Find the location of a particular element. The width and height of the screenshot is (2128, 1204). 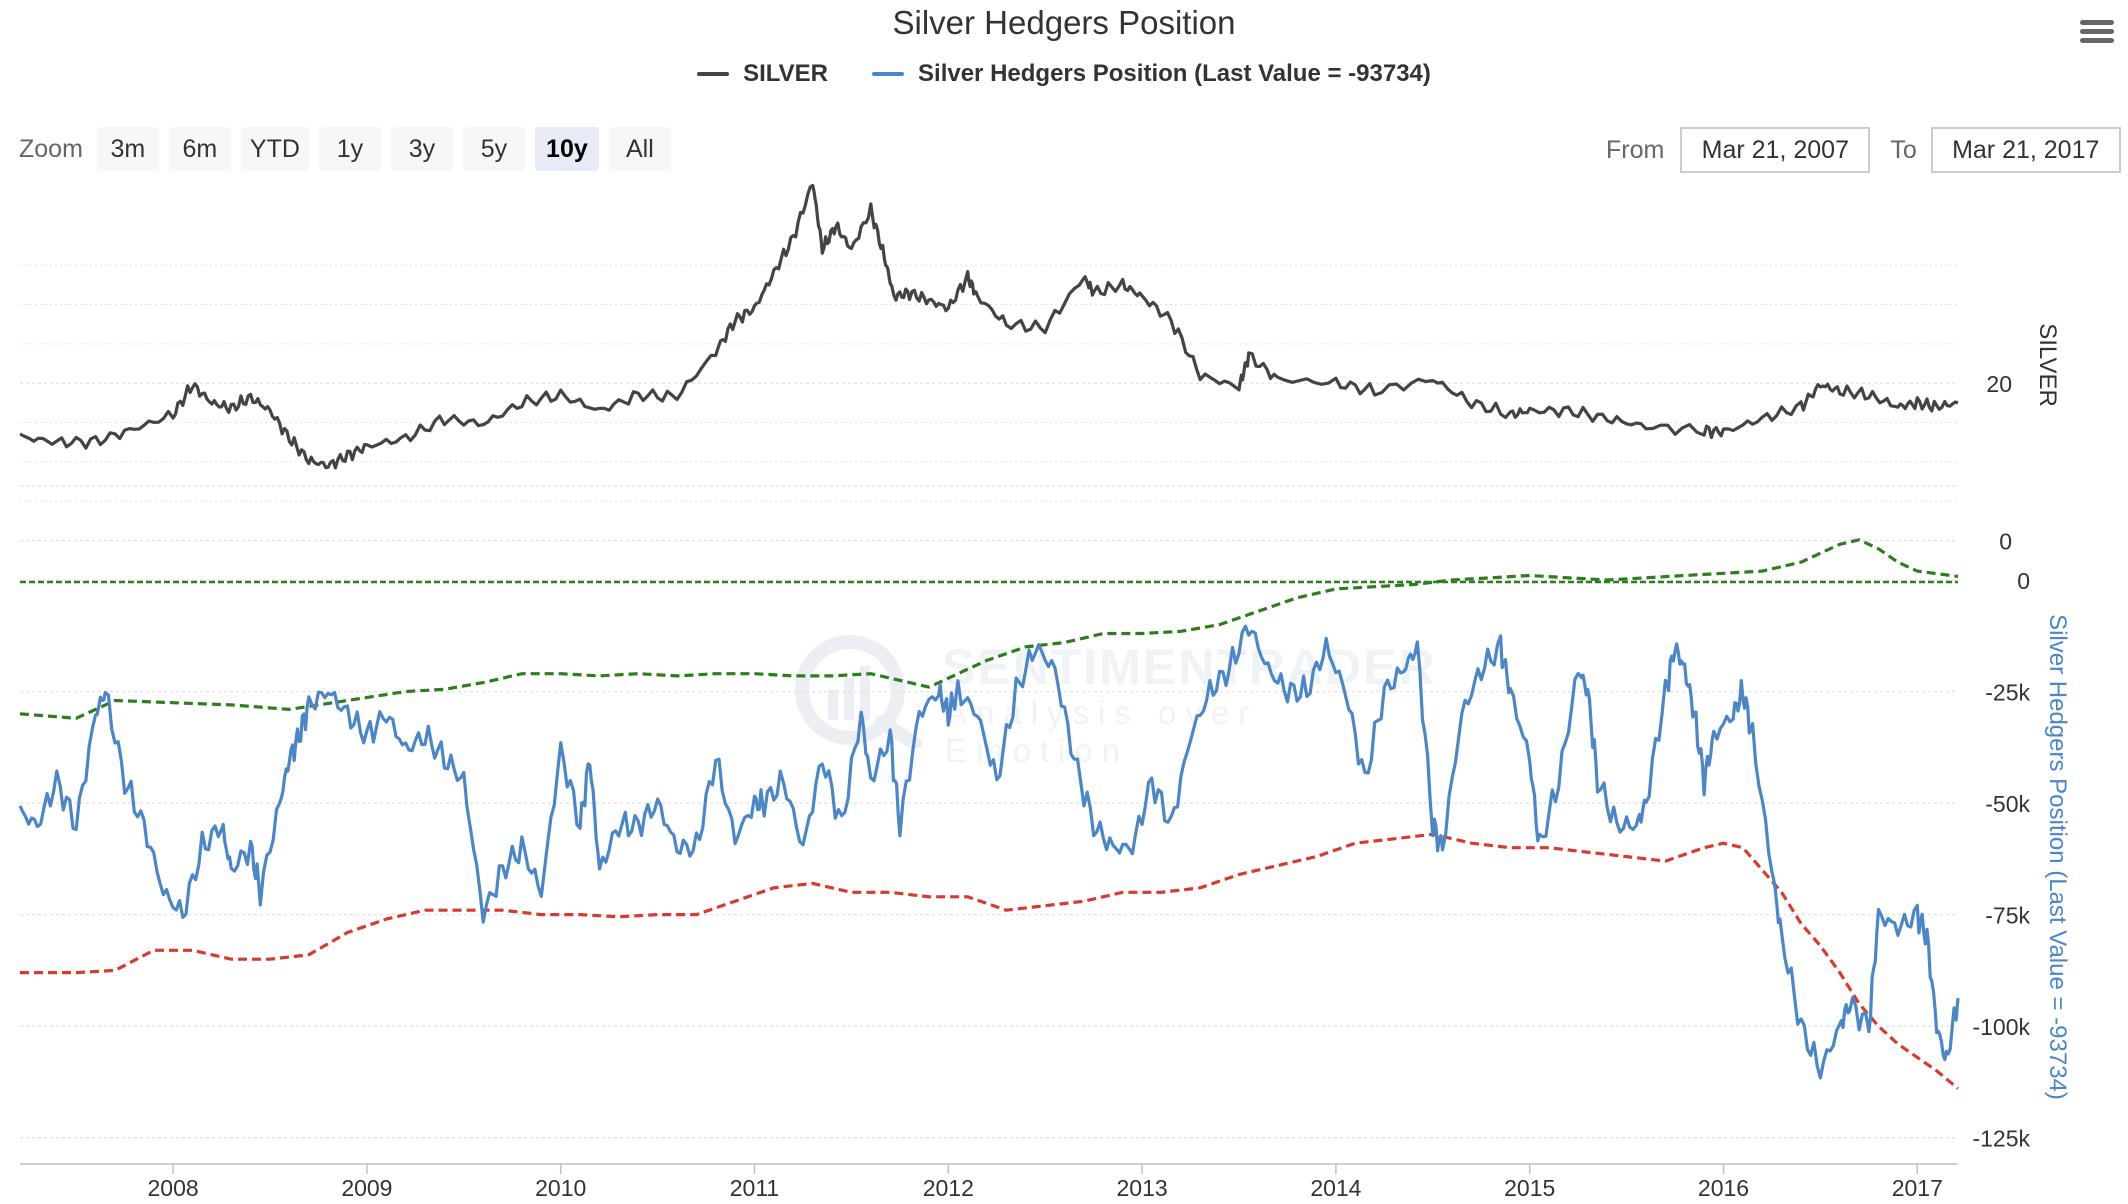

zoom-button-1y: 1y is located at coordinates (349, 149).